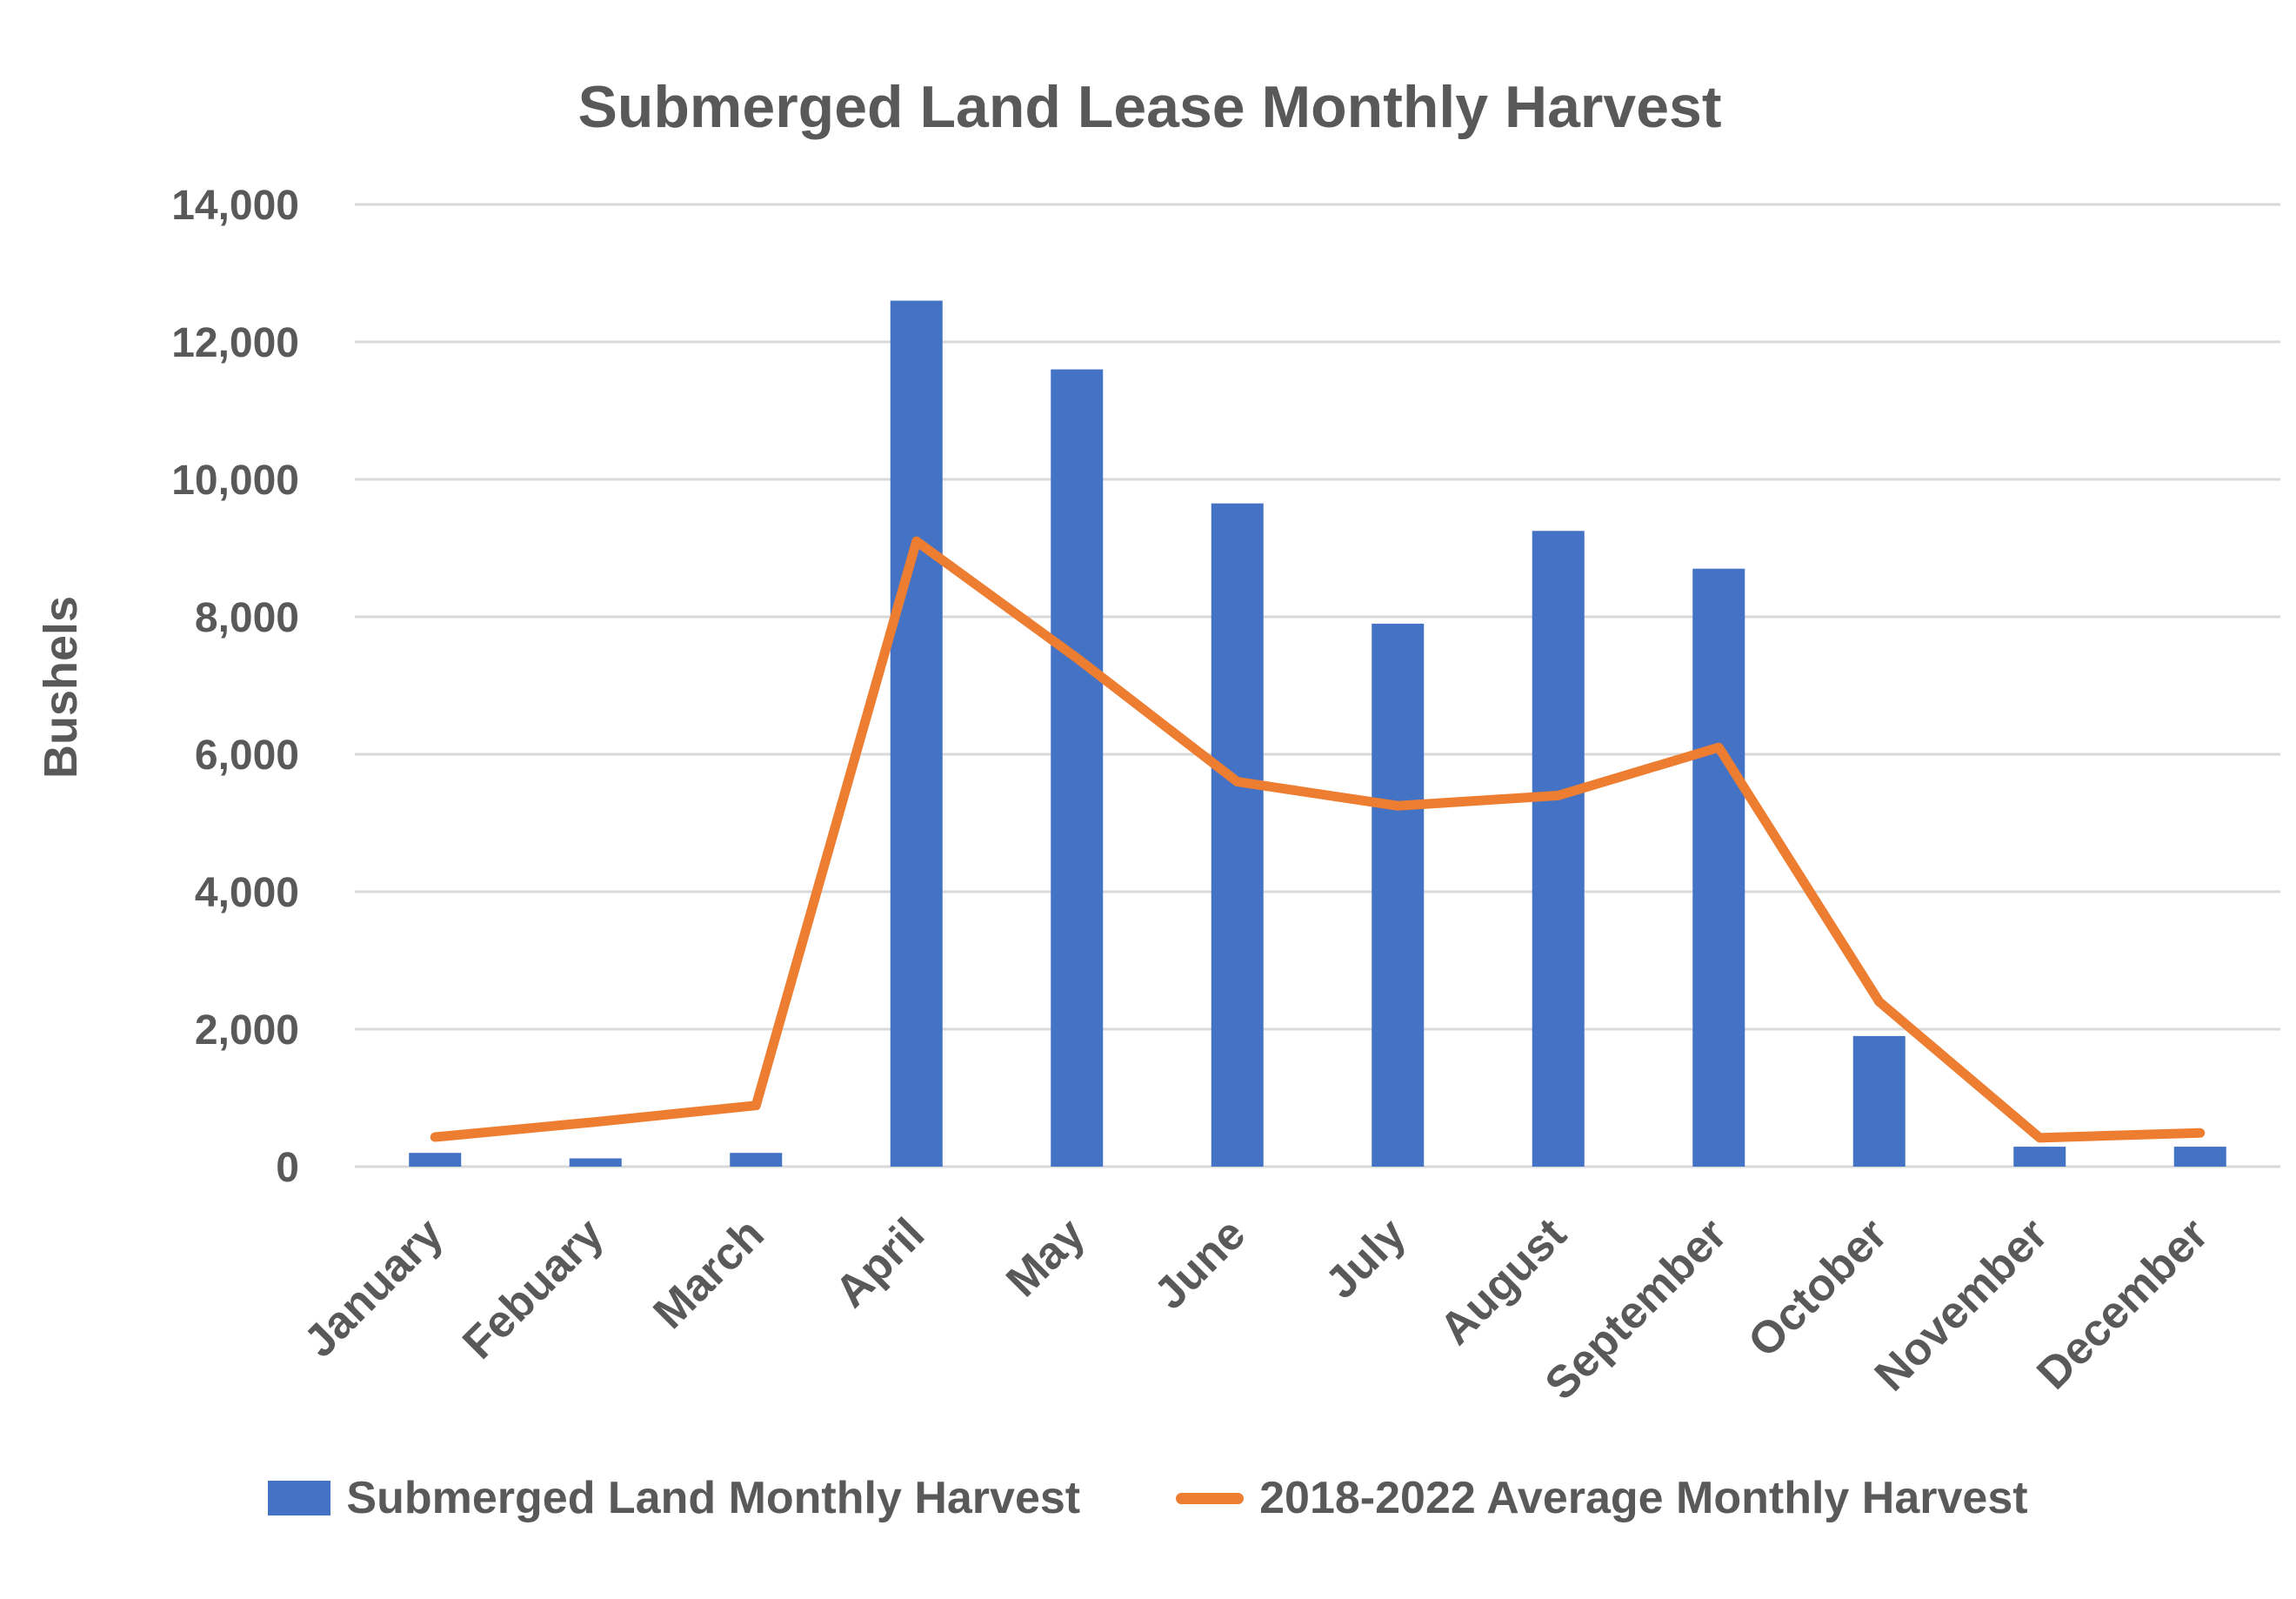 The height and width of the screenshot is (1599, 2296). What do you see at coordinates (1818, 1287) in the screenshot?
I see `x-tick-label-october: October` at bounding box center [1818, 1287].